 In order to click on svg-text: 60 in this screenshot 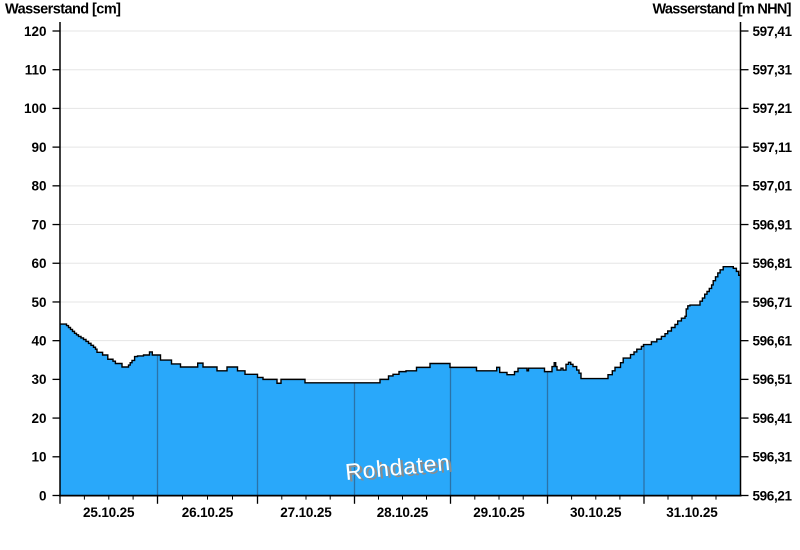, I will do `click(38, 263)`.